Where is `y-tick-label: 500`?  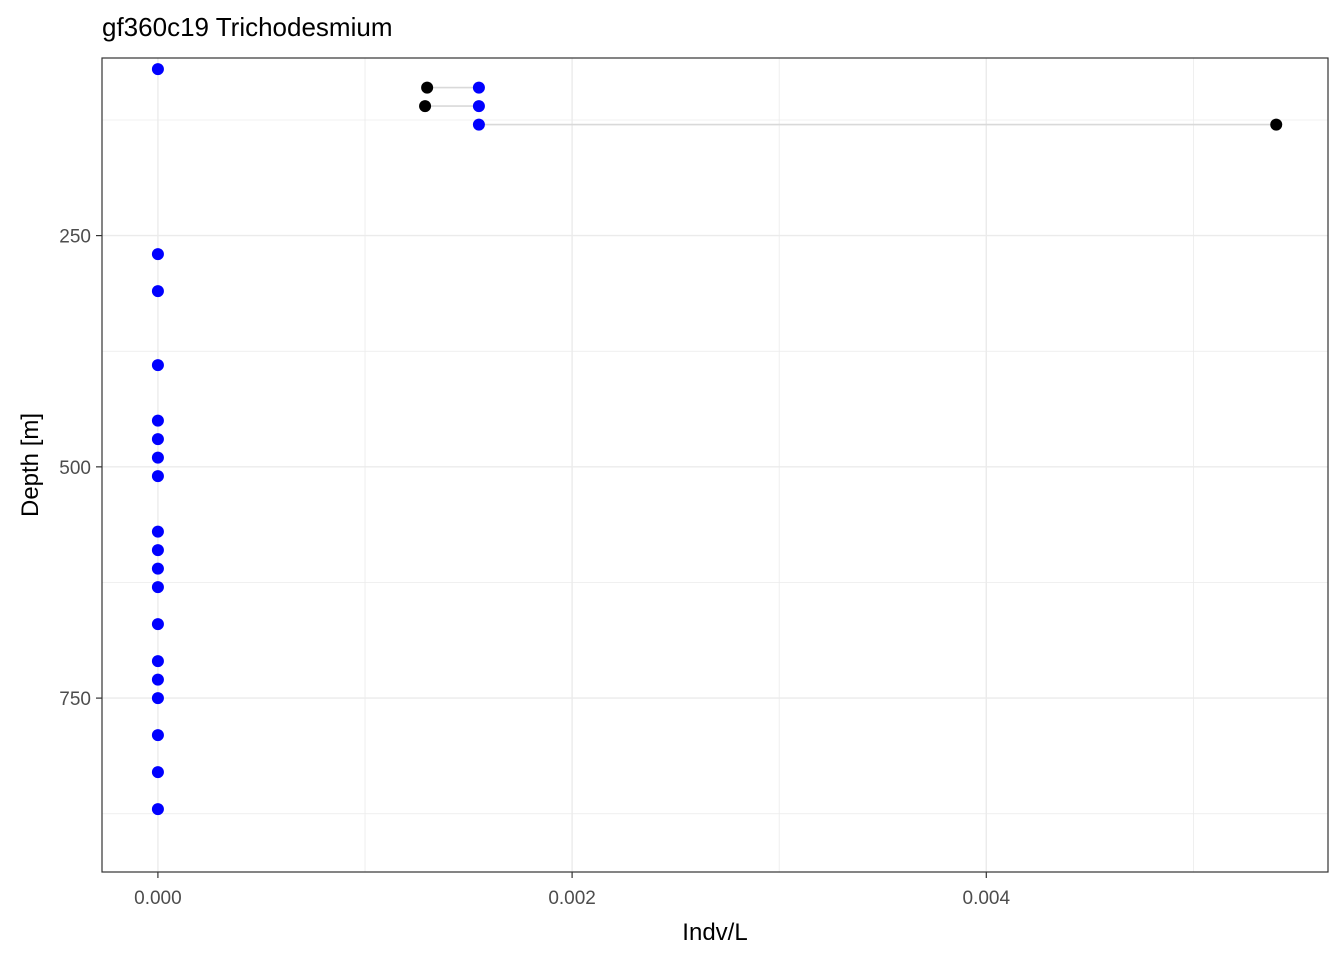 y-tick-label: 500 is located at coordinates (75, 468).